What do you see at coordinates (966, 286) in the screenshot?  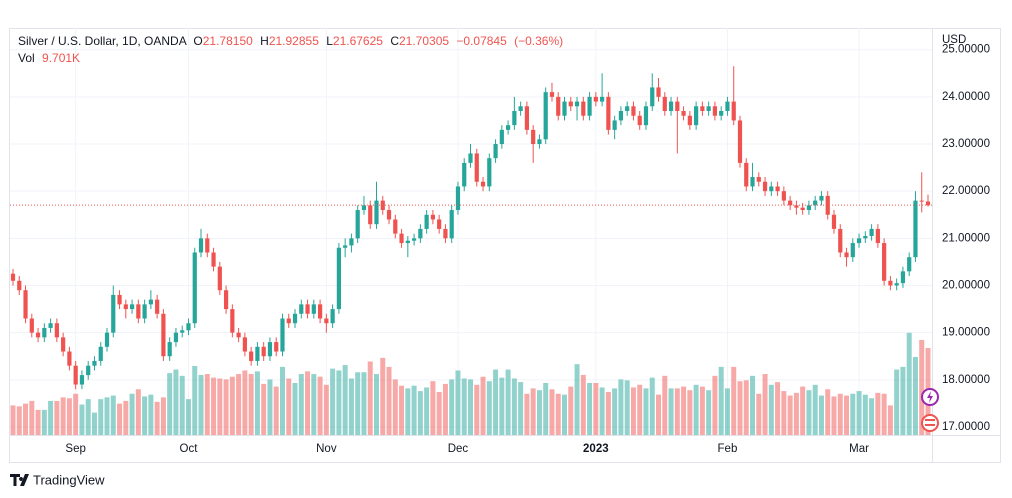 I see `y-tick-label: 20.00000` at bounding box center [966, 286].